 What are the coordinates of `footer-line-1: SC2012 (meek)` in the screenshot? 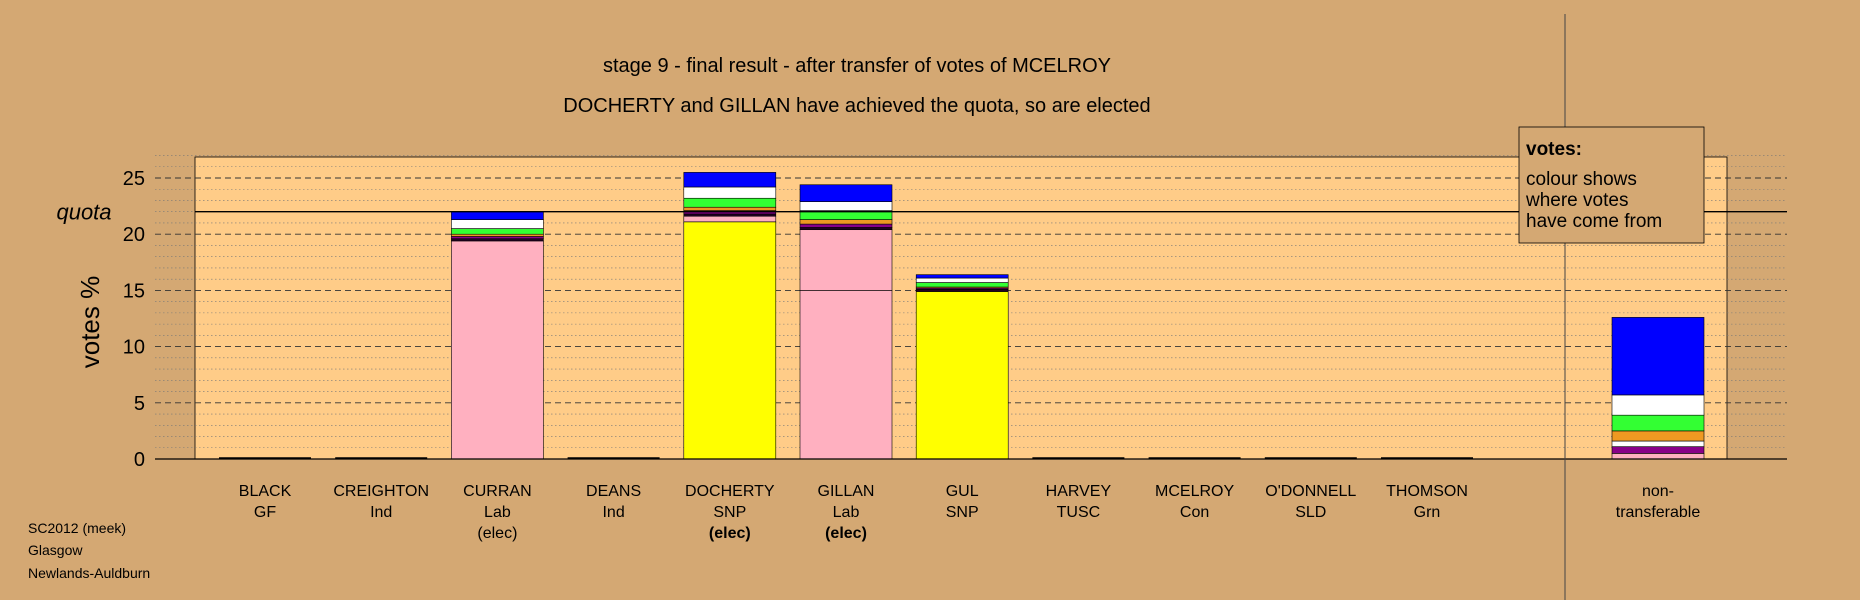 It's located at (77, 528).